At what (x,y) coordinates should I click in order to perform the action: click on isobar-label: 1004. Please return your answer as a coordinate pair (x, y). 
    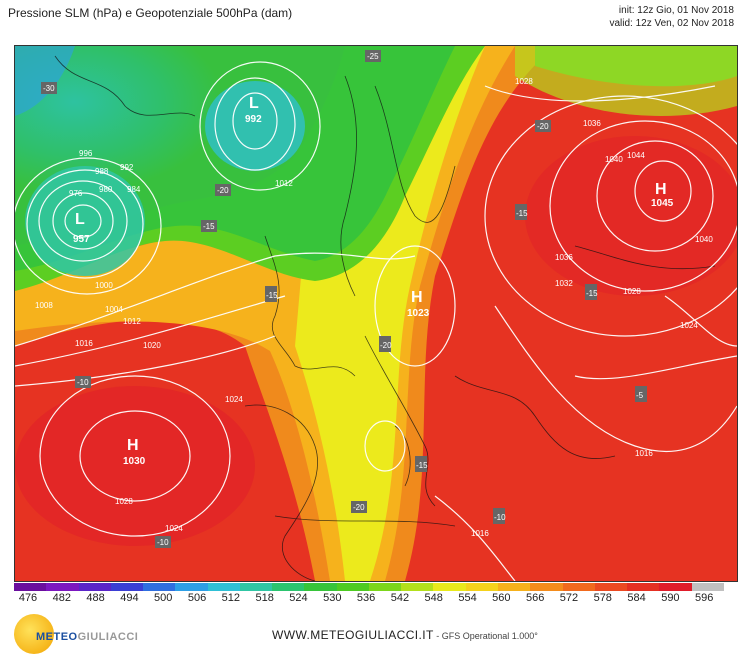
    Looking at the image, I should click on (114, 309).